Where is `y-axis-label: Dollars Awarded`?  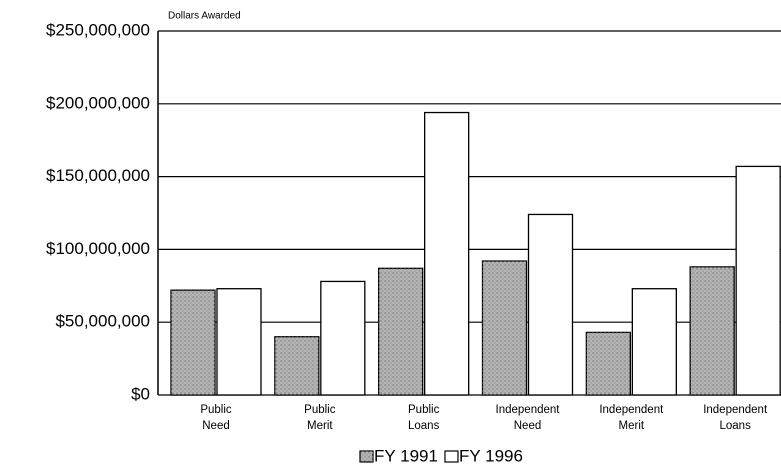 y-axis-label: Dollars Awarded is located at coordinates (204, 16).